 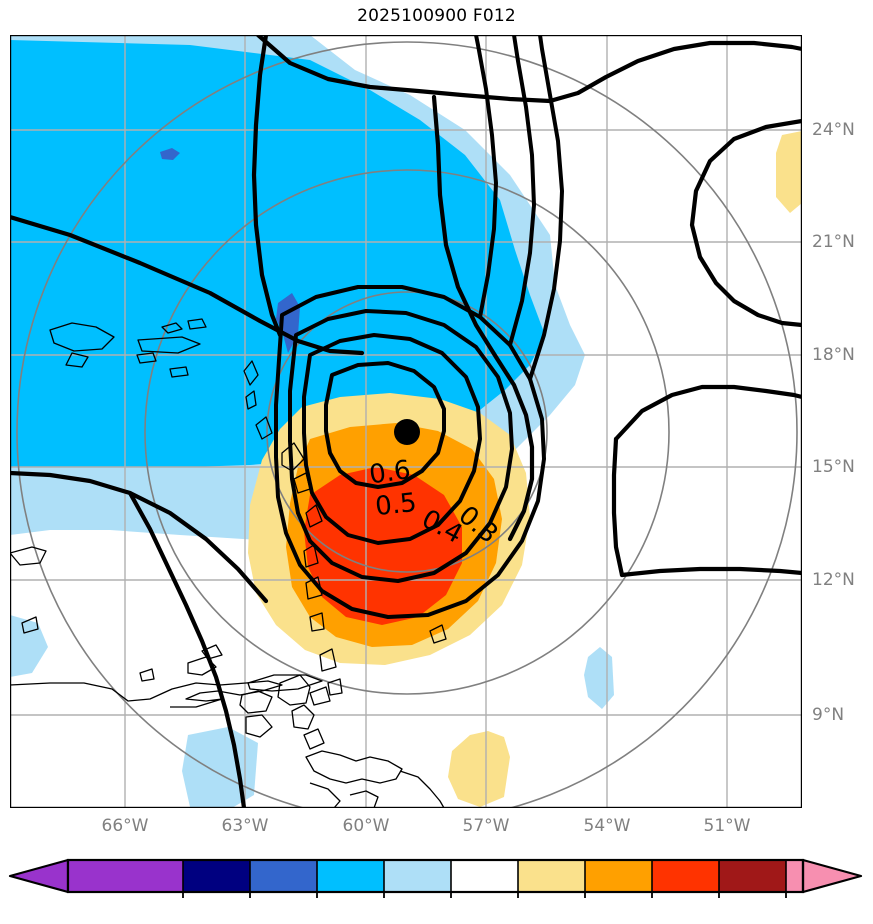 I want to click on y-tick-label: 15°N, so click(x=833, y=467).